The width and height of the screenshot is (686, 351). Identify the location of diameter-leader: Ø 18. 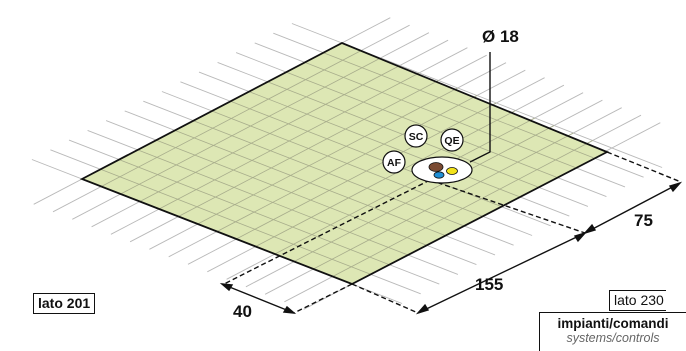
(494, 95).